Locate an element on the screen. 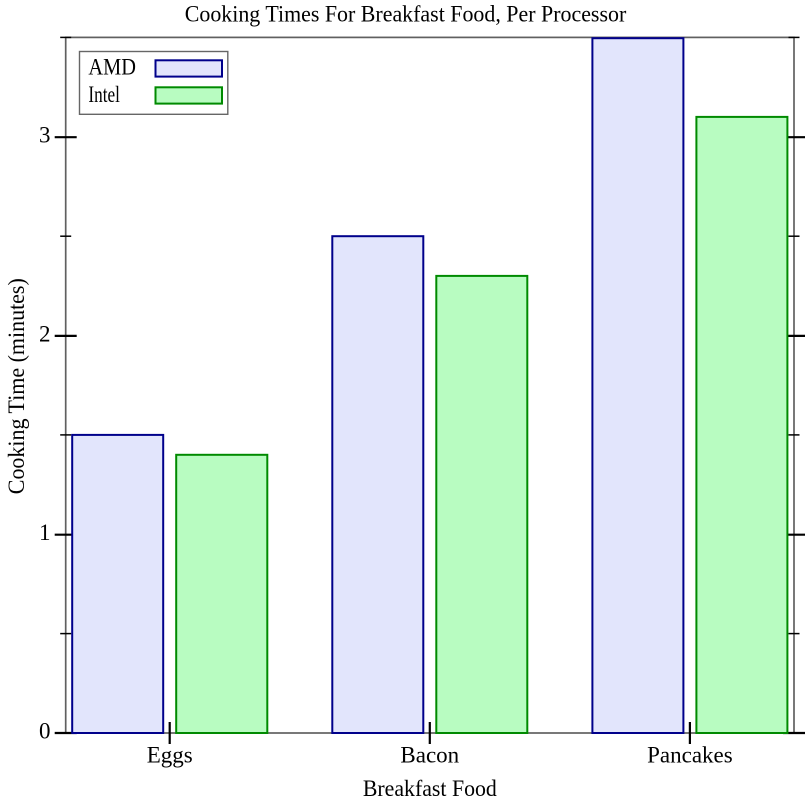 Image resolution: width=812 pixels, height=812 pixels. svg-text: 3 is located at coordinates (45, 135).